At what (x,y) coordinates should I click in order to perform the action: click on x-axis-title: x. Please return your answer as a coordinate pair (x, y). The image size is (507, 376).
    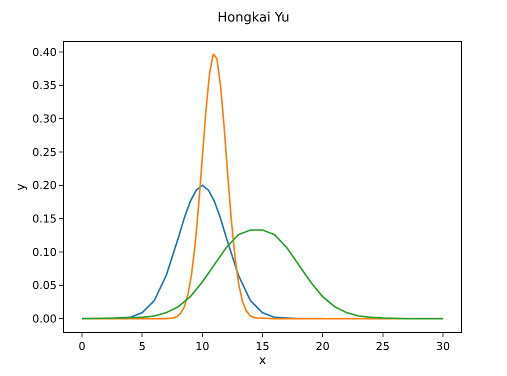
    Looking at the image, I should click on (262, 360).